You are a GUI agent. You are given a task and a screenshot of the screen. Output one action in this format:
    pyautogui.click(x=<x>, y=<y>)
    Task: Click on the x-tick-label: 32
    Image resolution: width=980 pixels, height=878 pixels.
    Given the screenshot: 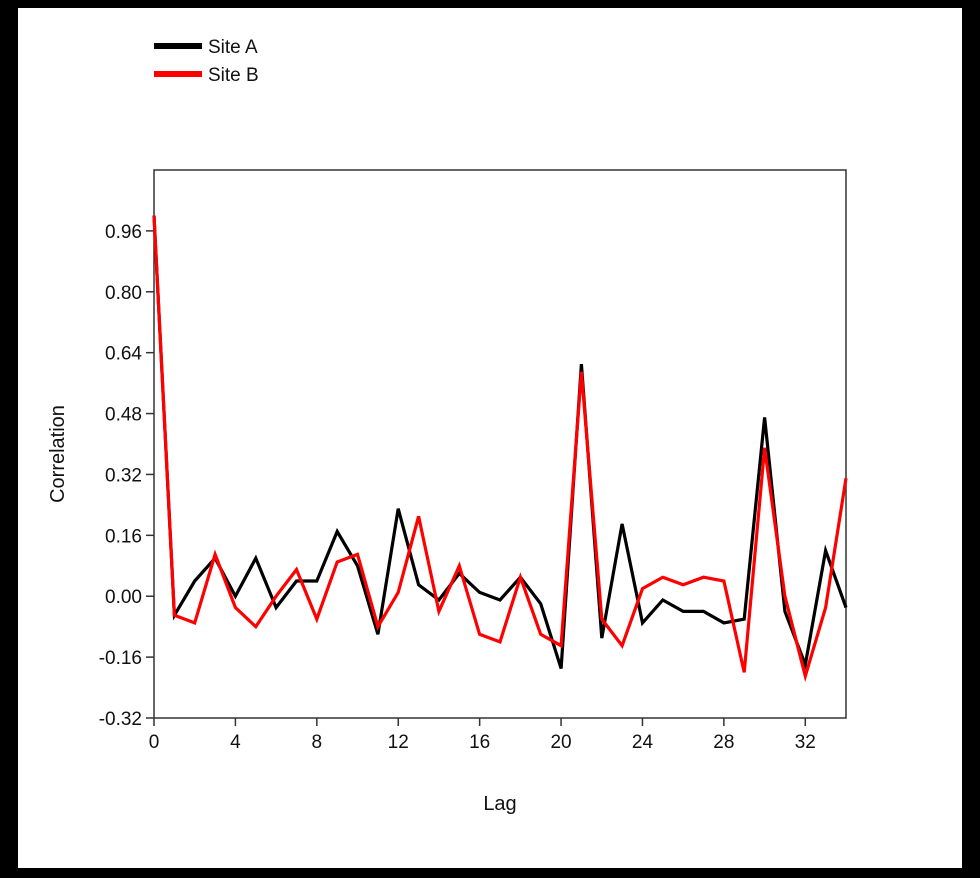 What is the action you would take?
    pyautogui.click(x=805, y=742)
    